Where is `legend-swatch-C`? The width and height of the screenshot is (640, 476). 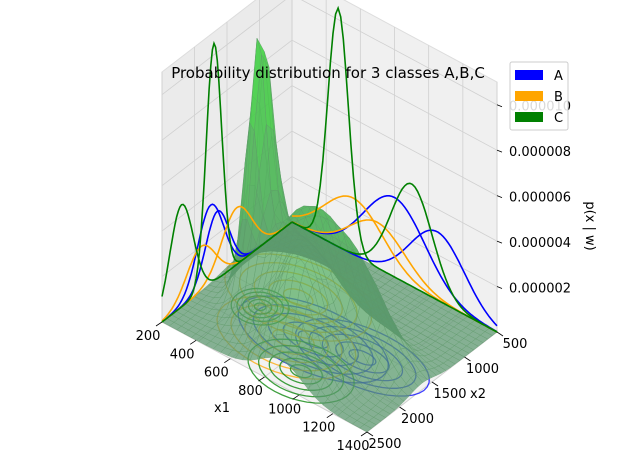 legend-swatch-C is located at coordinates (529, 117).